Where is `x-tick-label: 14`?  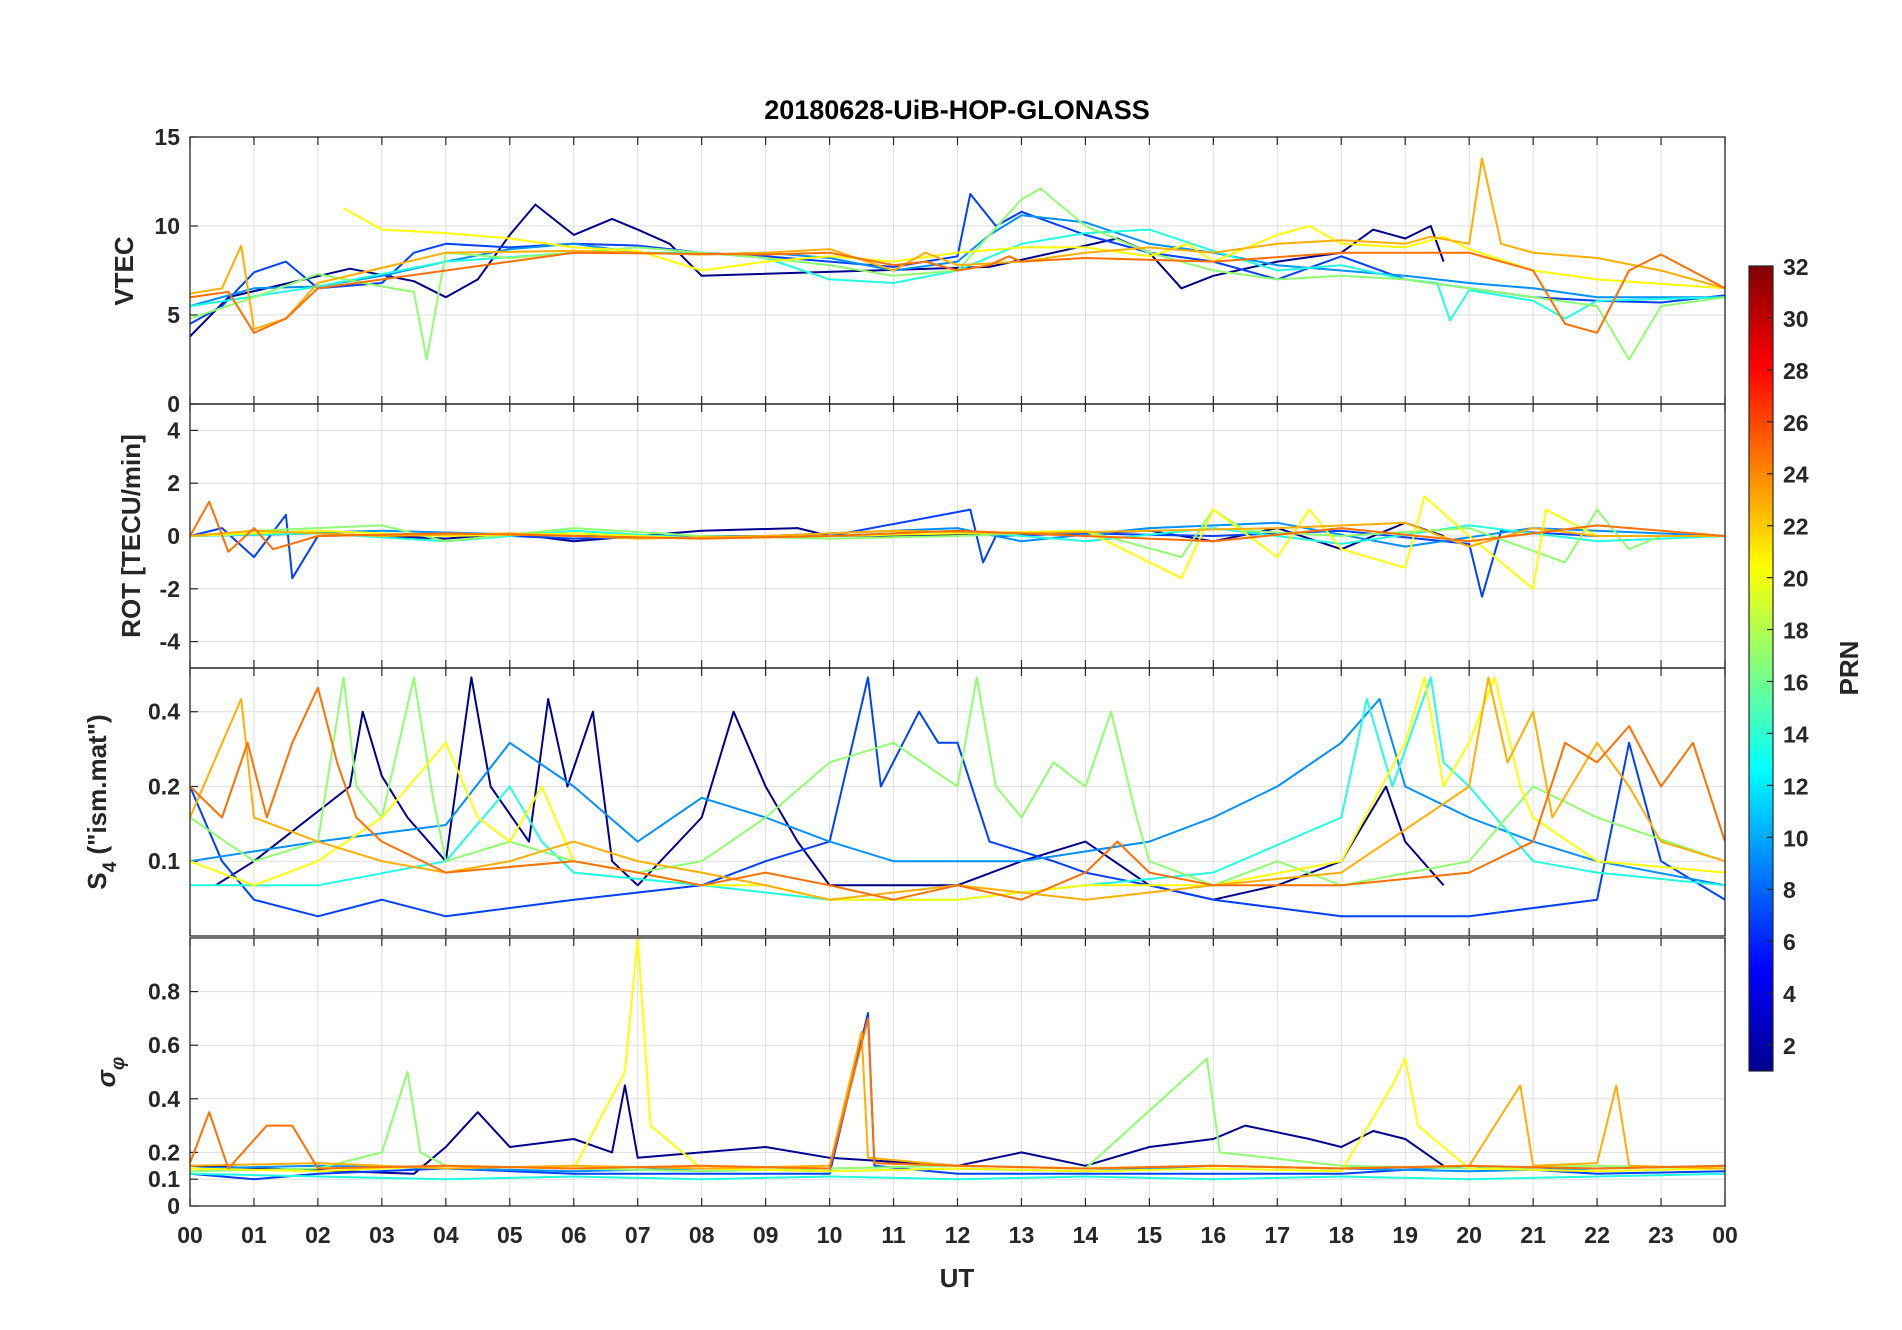
x-tick-label: 14 is located at coordinates (1086, 1235).